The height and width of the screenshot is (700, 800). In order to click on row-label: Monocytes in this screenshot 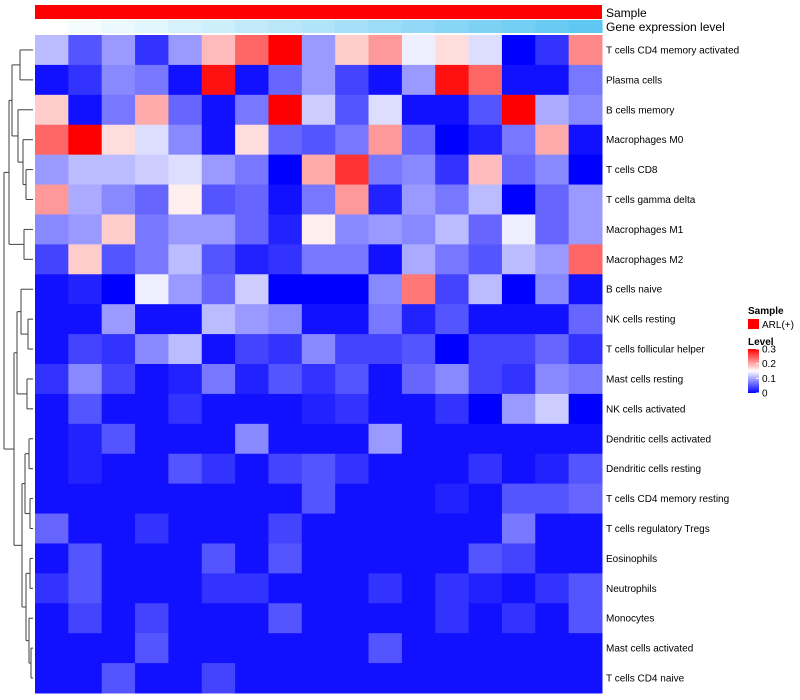, I will do `click(630, 619)`.